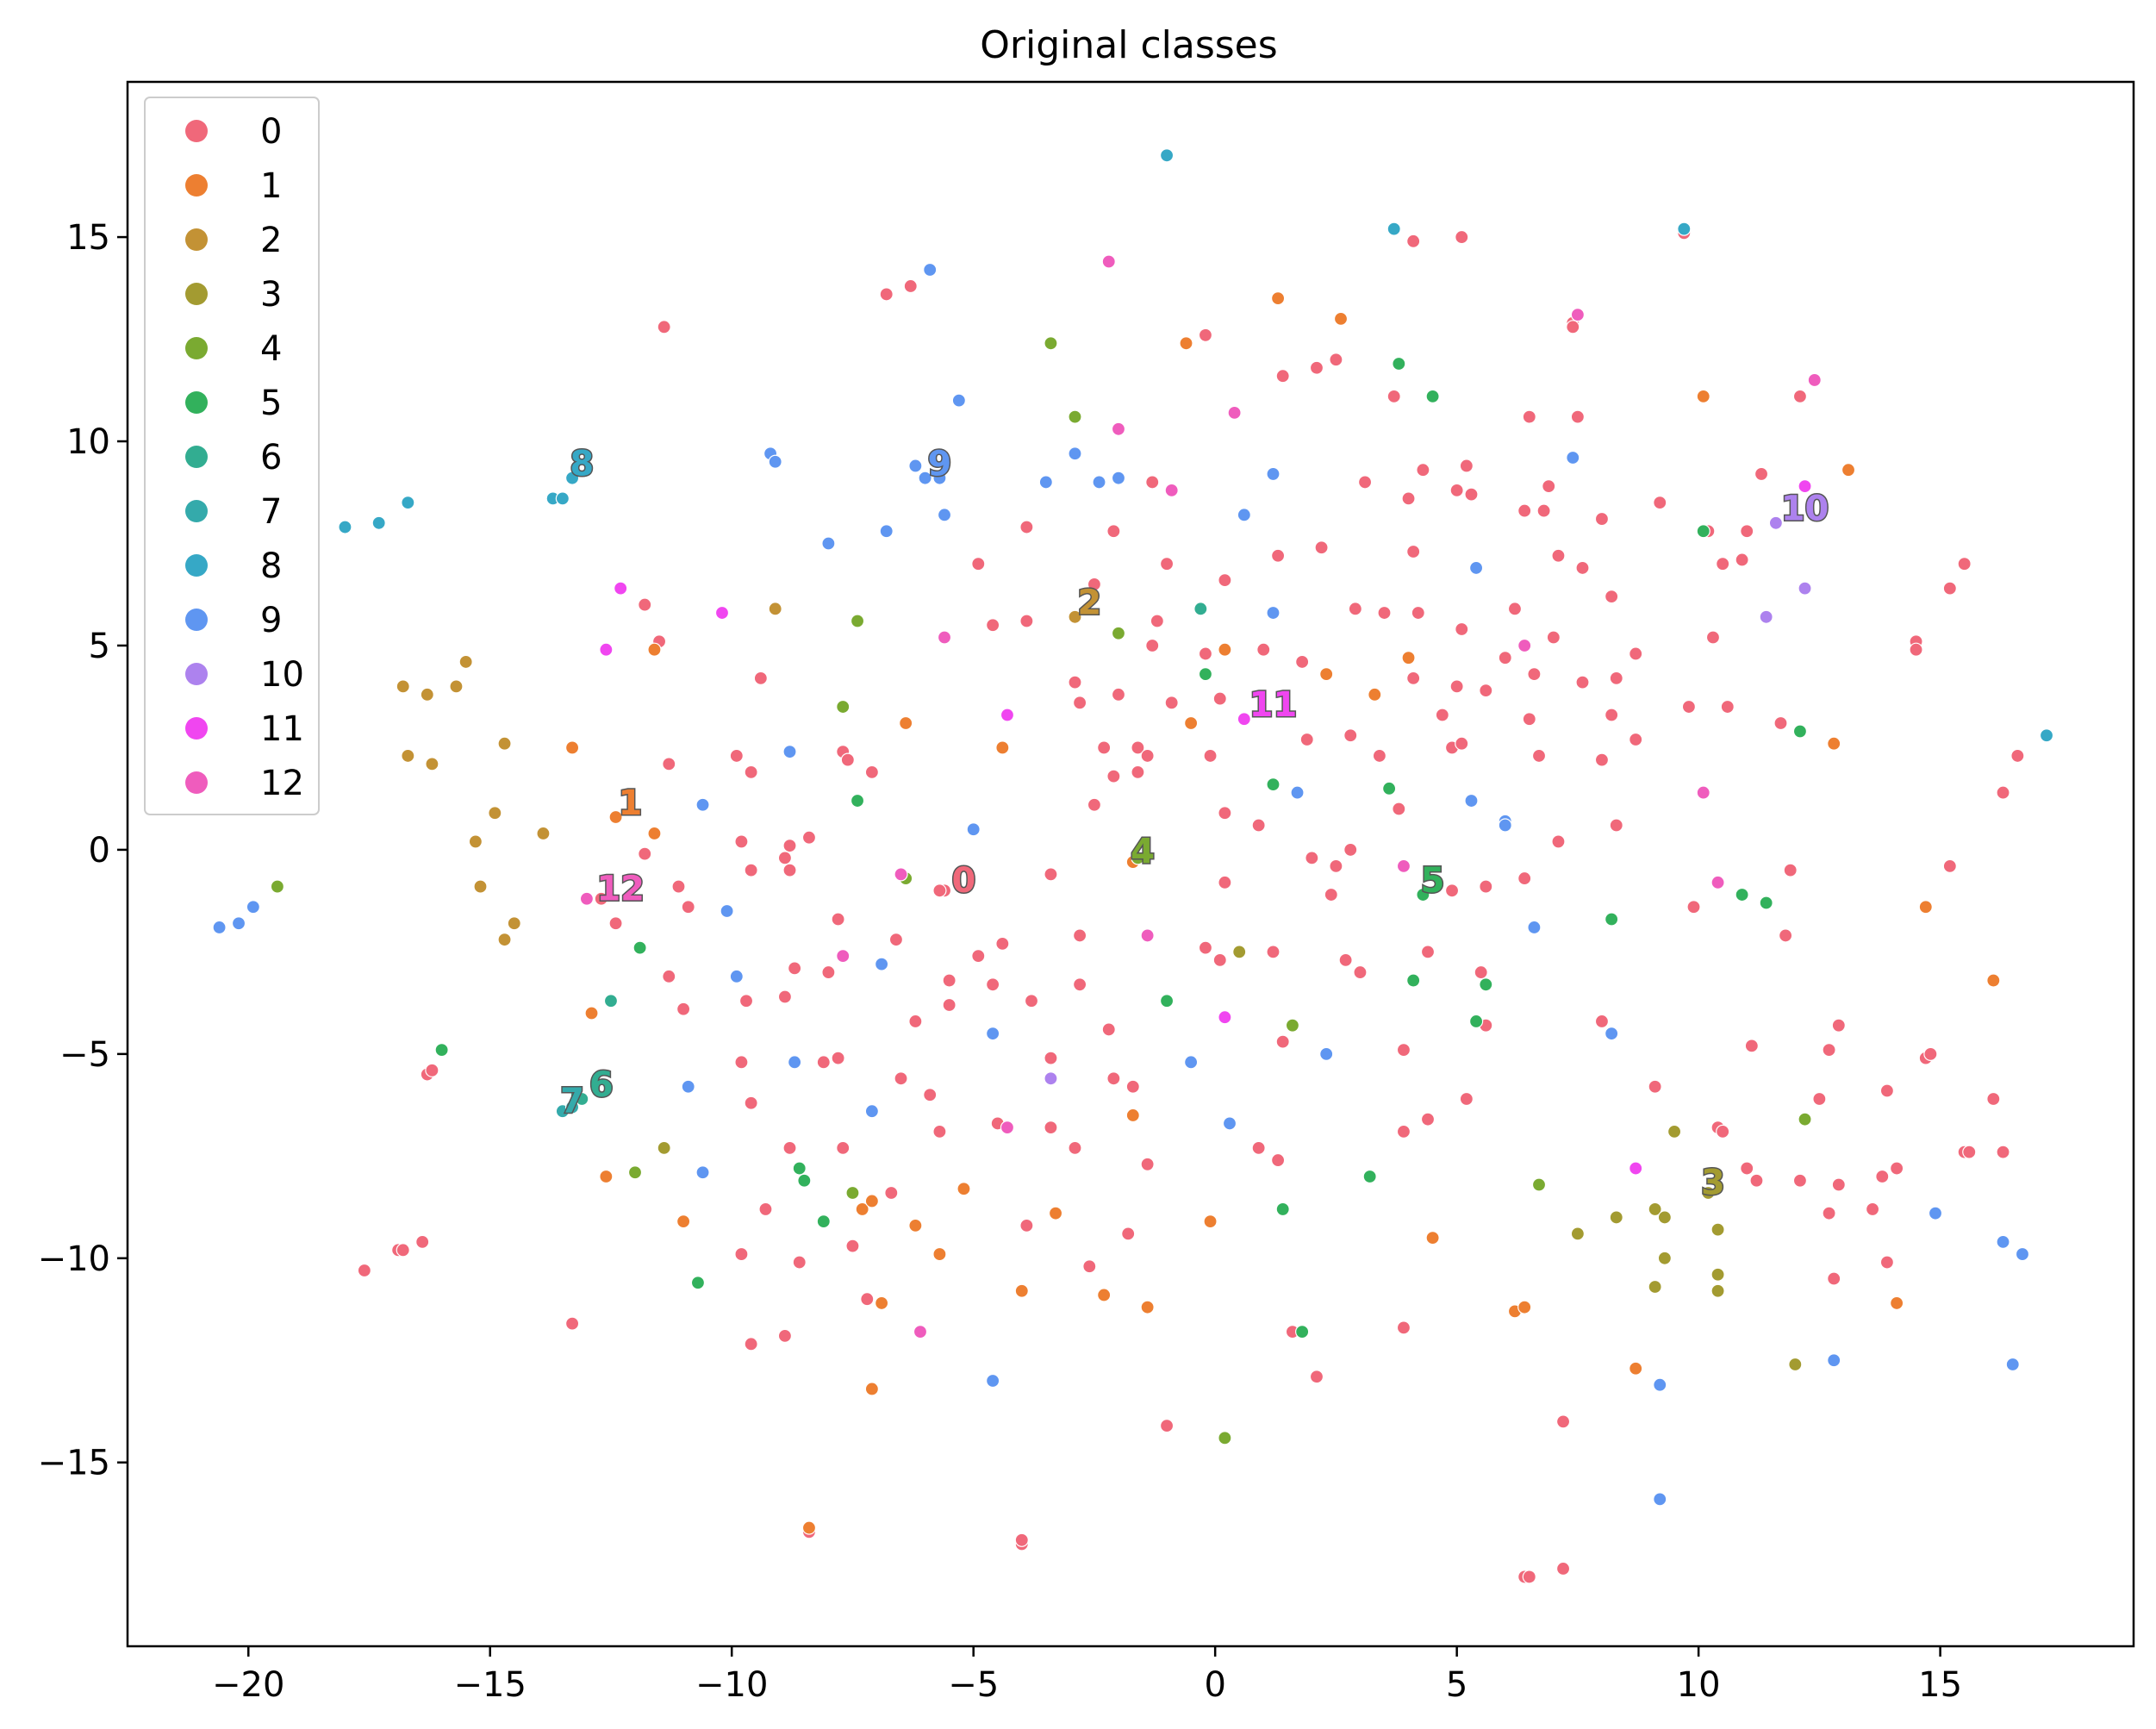  What do you see at coordinates (282, 675) in the screenshot?
I see `legend-label-10: 10` at bounding box center [282, 675].